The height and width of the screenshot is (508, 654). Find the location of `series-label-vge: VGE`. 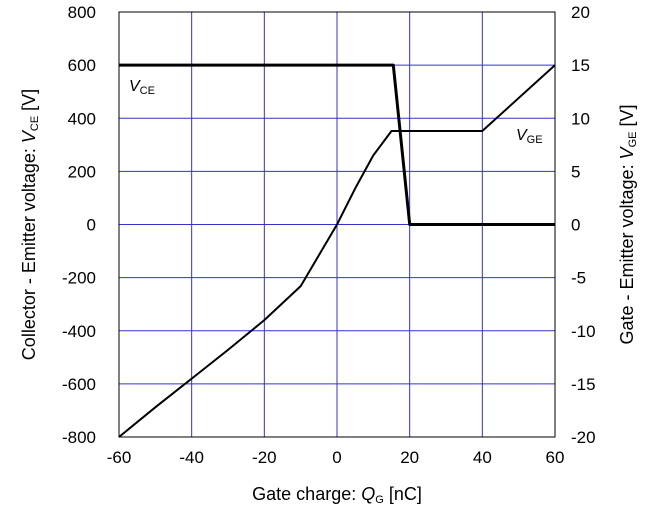

series-label-vge: VGE is located at coordinates (529, 136).